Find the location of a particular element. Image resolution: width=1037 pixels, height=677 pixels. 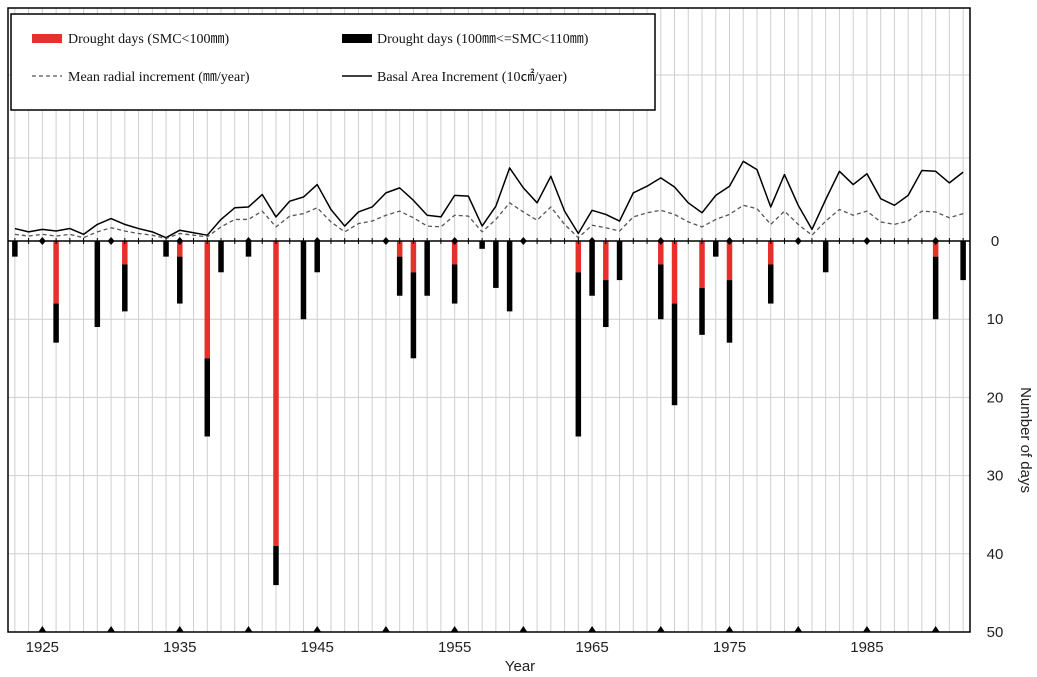

legend-box is located at coordinates (333, 62).